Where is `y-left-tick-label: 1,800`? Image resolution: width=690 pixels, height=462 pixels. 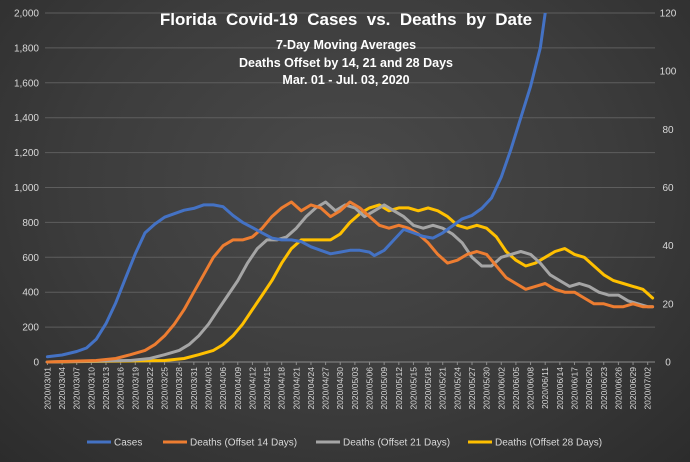 y-left-tick-label: 1,800 is located at coordinates (26, 48).